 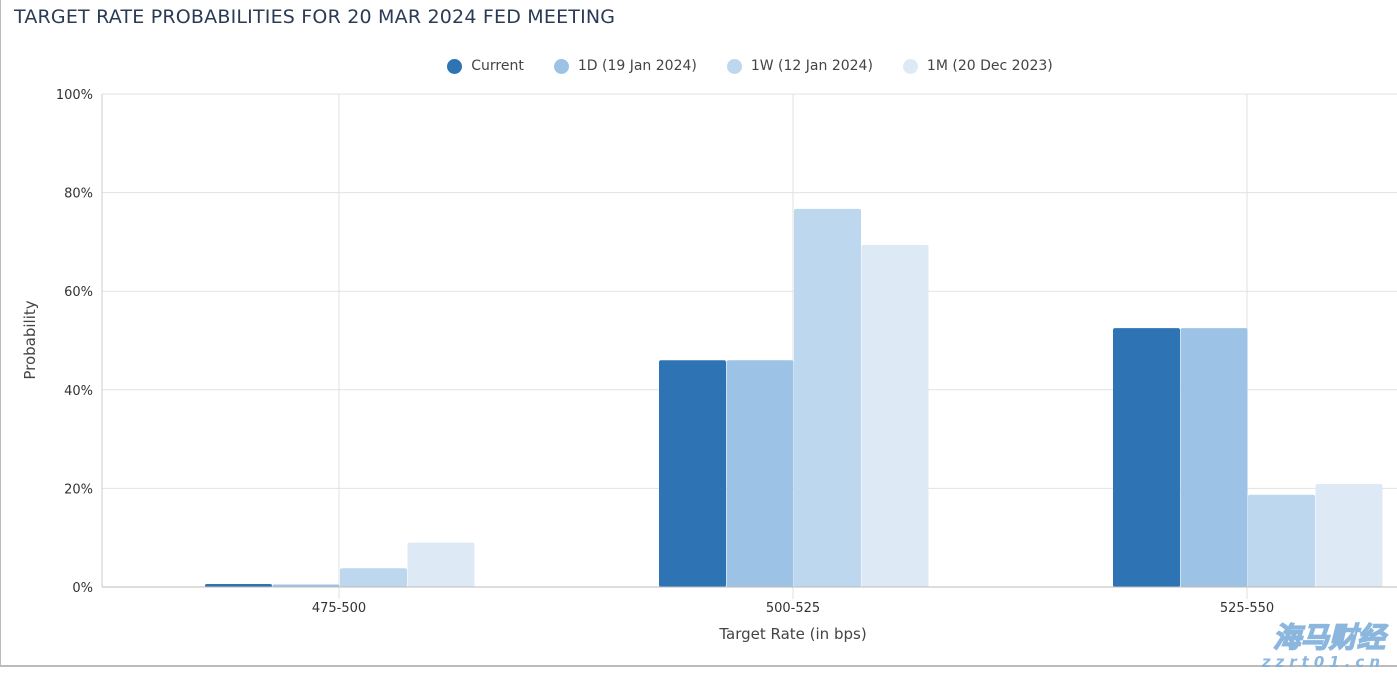 I want to click on legend-item: Current, so click(x=485, y=66).